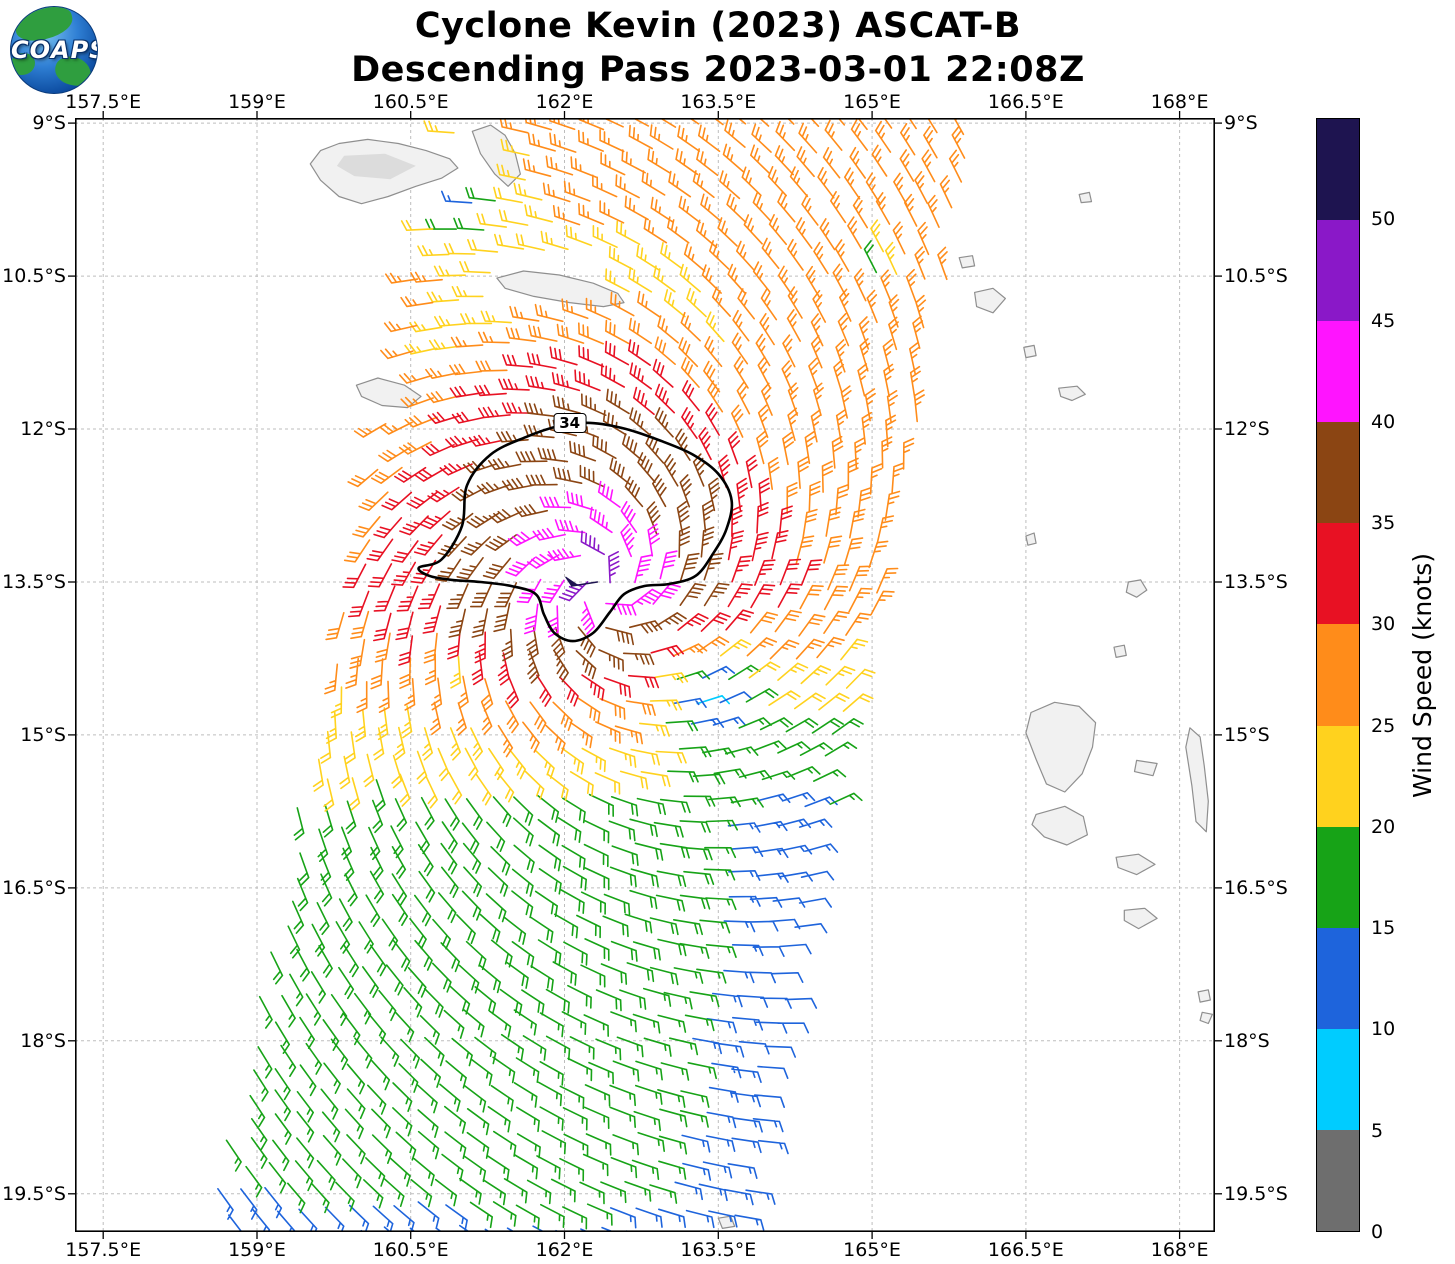 This screenshot has width=1455, height=1264. What do you see at coordinates (103, 1250) in the screenshot?
I see `lon-tick-label-bottom: 157.5°E` at bounding box center [103, 1250].